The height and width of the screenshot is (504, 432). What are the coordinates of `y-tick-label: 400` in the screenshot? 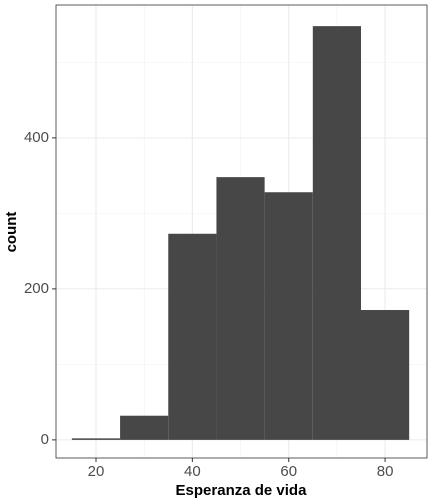 It's located at (36, 137).